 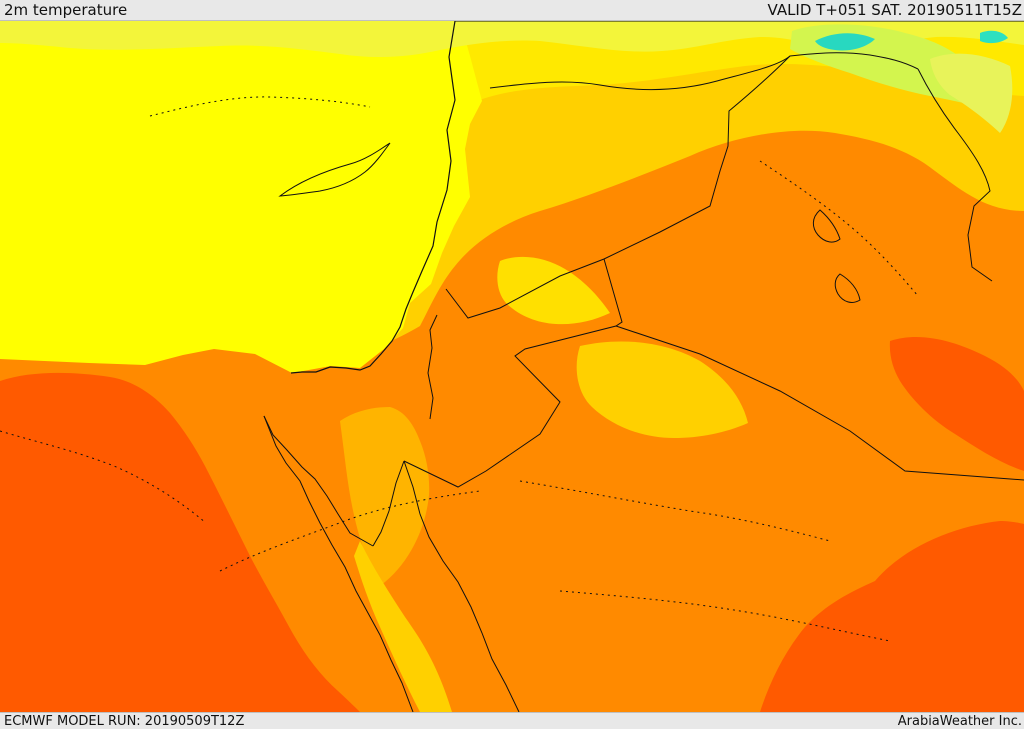 What do you see at coordinates (845, 42) in the screenshot?
I see `cool-spot-north` at bounding box center [845, 42].